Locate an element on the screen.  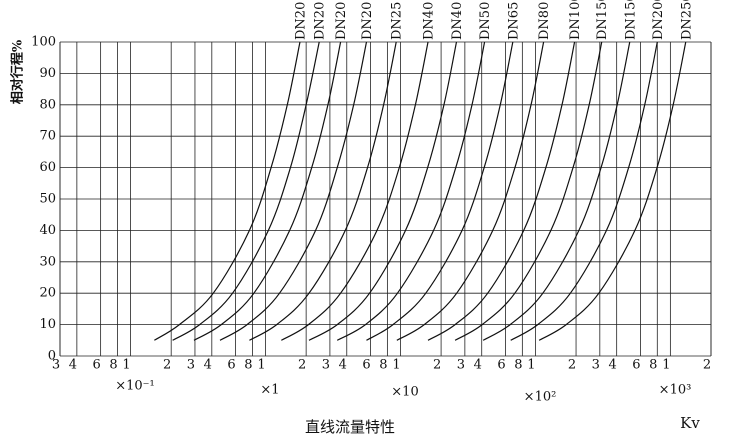
series-label: DN50 is located at coordinates (485, 21).